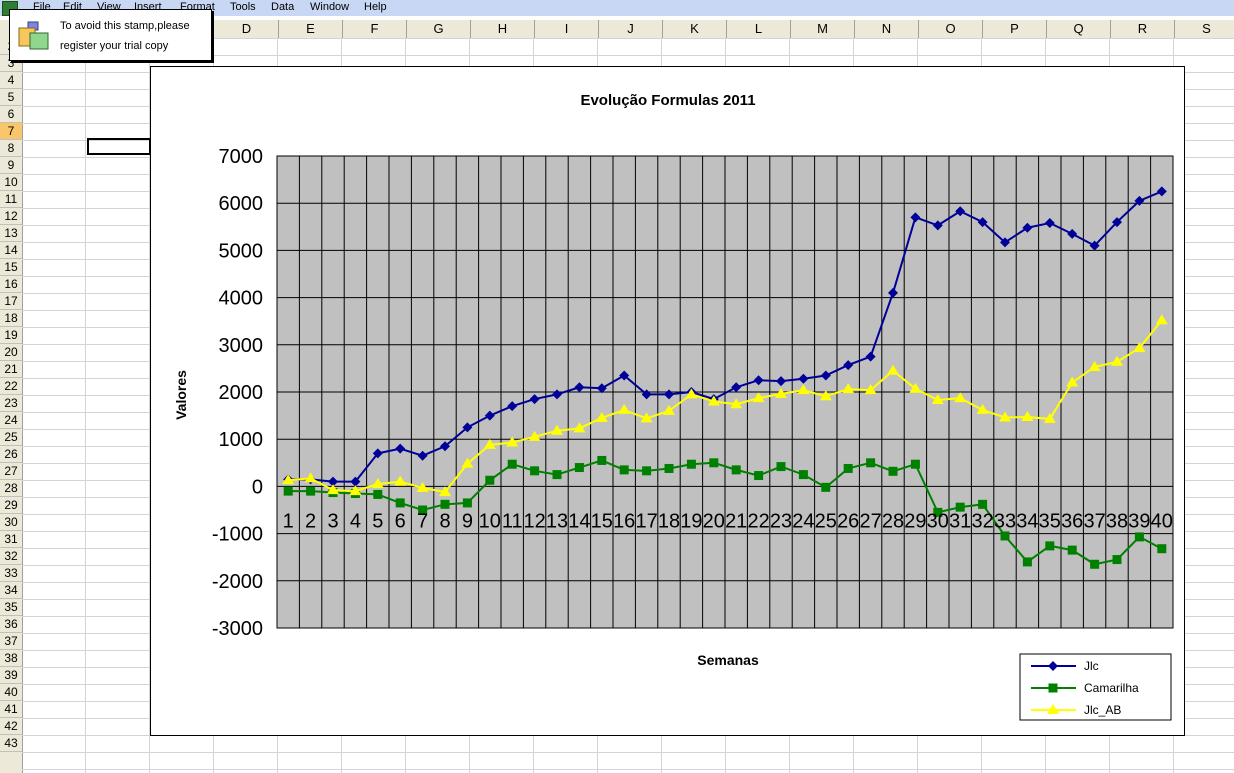 This screenshot has height=773, width=1234. I want to click on row-header-16: 16, so click(11, 284).